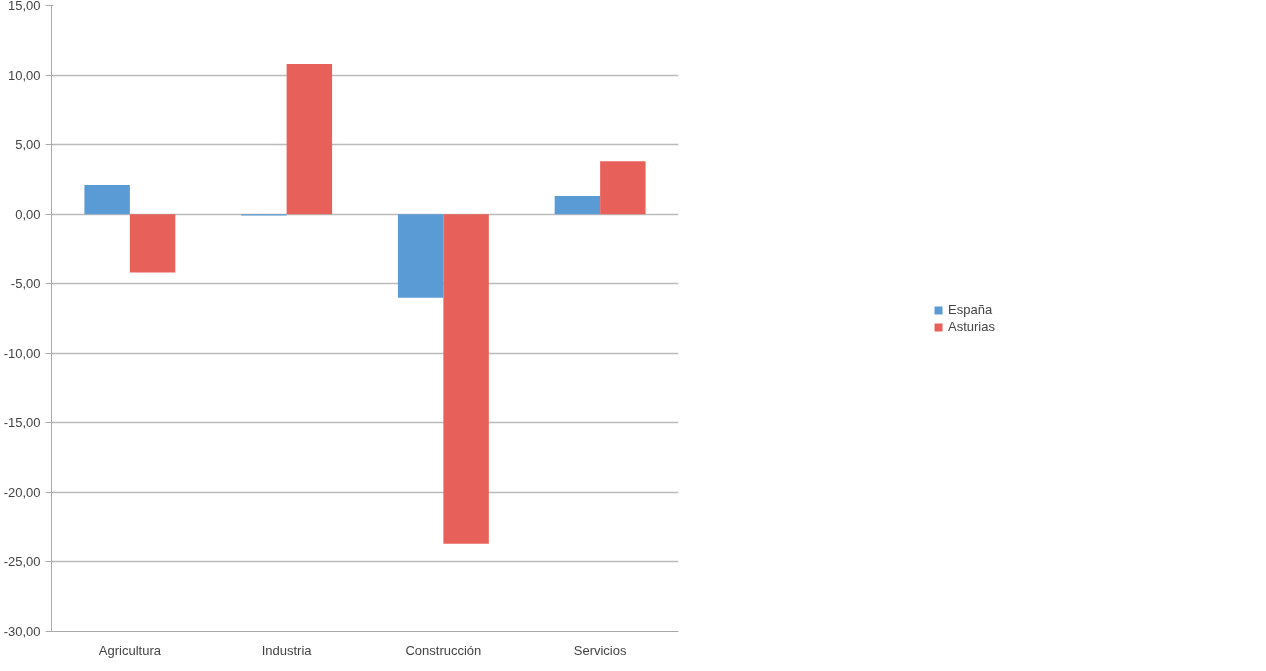  Describe the element at coordinates (22, 423) in the screenshot. I see `y-tick-label: -15,00` at that location.